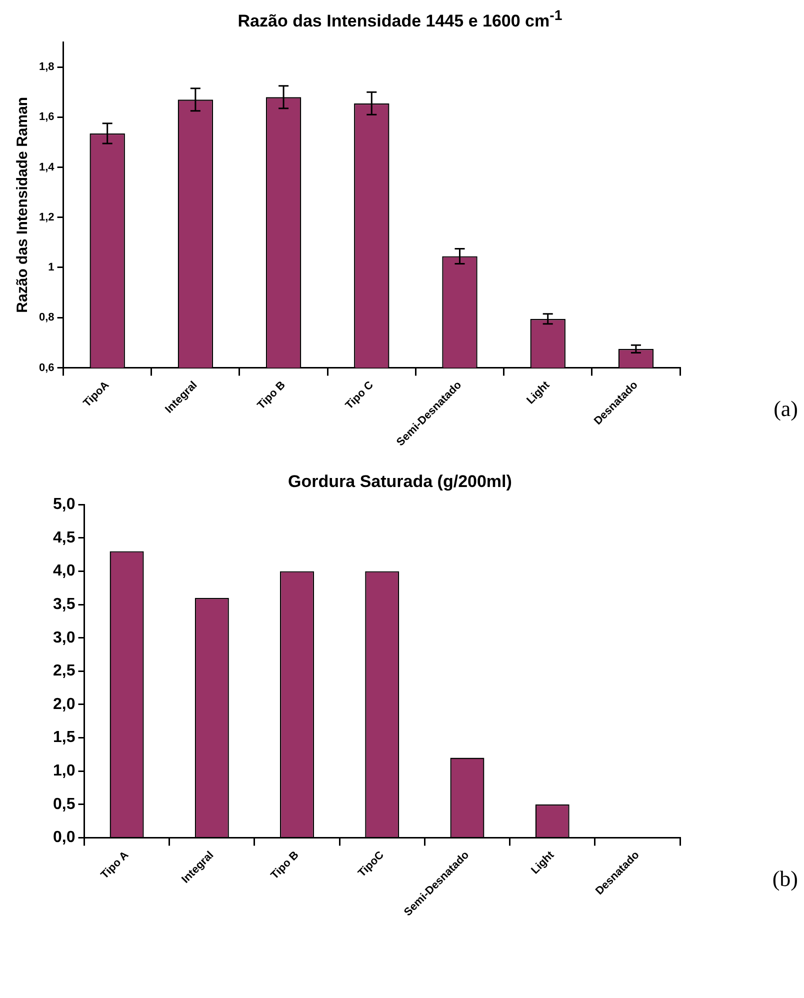  What do you see at coordinates (47, 166) in the screenshot?
I see `y-tick-label: 1,4` at bounding box center [47, 166].